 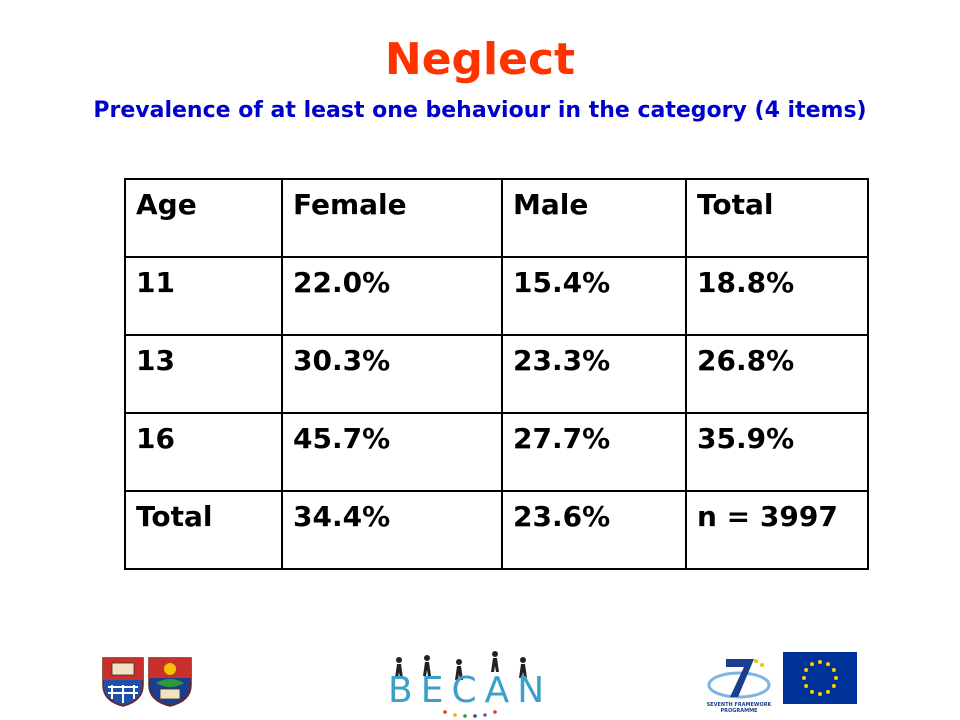 I want to click on table-cell: 16, so click(x=203, y=452).